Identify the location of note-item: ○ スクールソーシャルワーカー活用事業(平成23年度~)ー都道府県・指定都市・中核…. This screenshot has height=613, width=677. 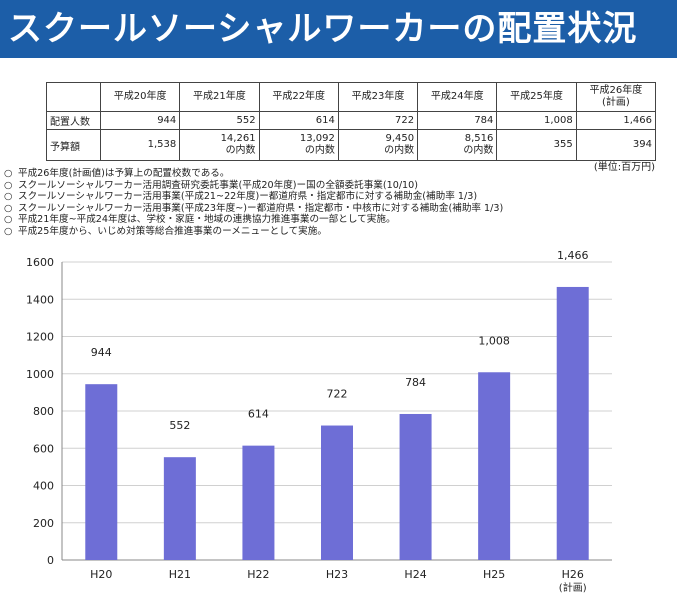
(253, 209).